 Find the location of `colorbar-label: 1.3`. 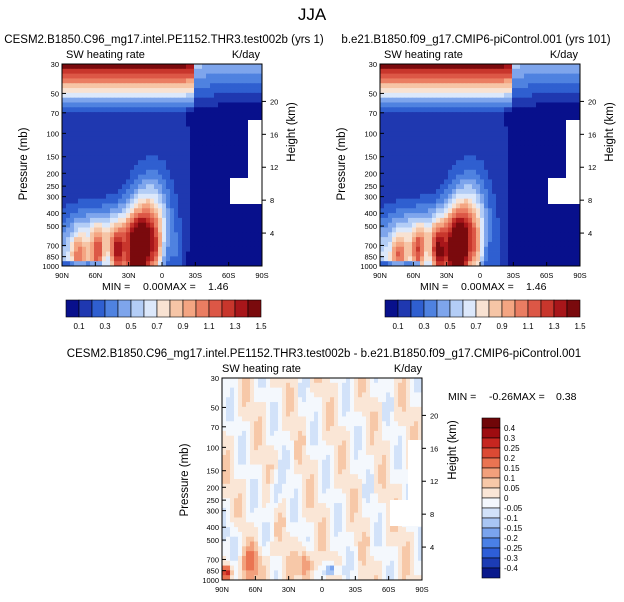

colorbar-label: 1.3 is located at coordinates (235, 326).